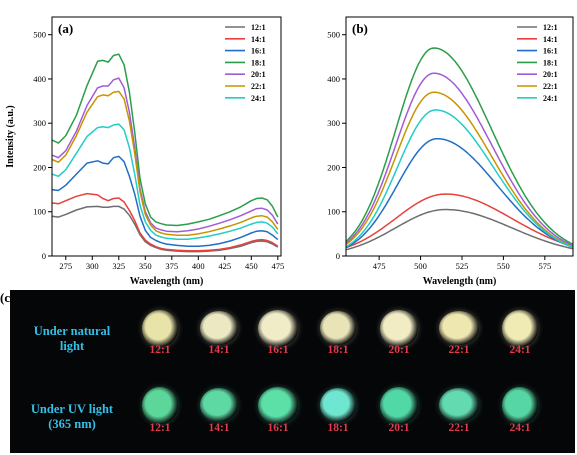 This screenshot has height=455, width=577. What do you see at coordinates (399, 350) in the screenshot?
I see `ratio-label-natural: 20:1` at bounding box center [399, 350].